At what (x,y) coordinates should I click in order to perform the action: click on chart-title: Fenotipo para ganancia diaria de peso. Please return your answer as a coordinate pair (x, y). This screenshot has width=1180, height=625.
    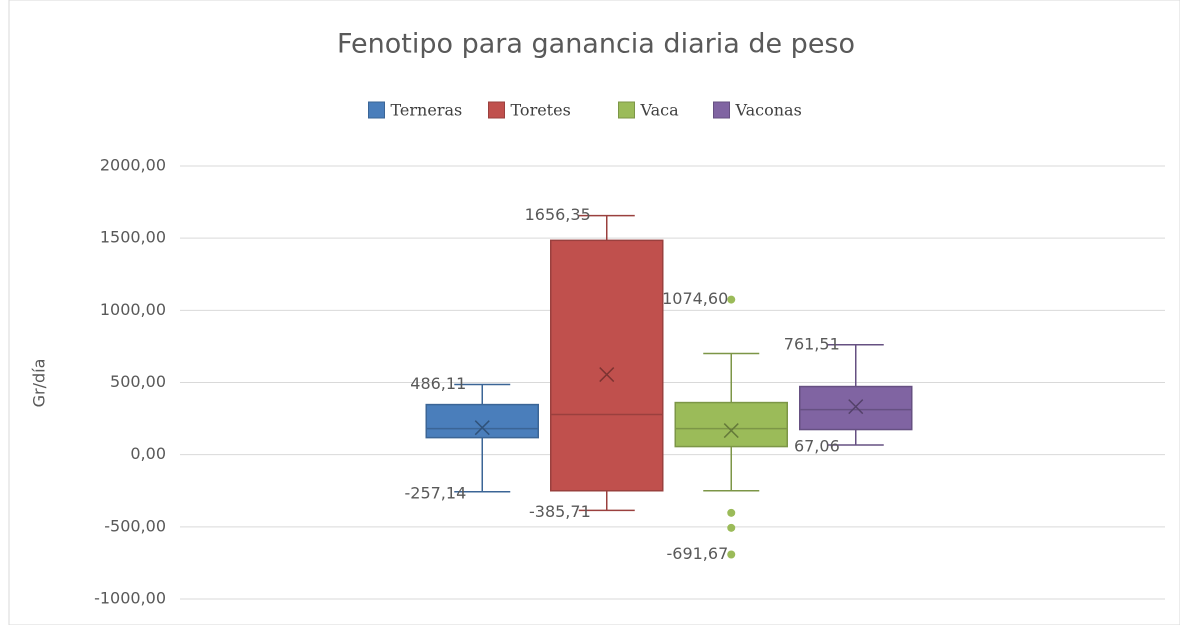
    Looking at the image, I should click on (596, 44).